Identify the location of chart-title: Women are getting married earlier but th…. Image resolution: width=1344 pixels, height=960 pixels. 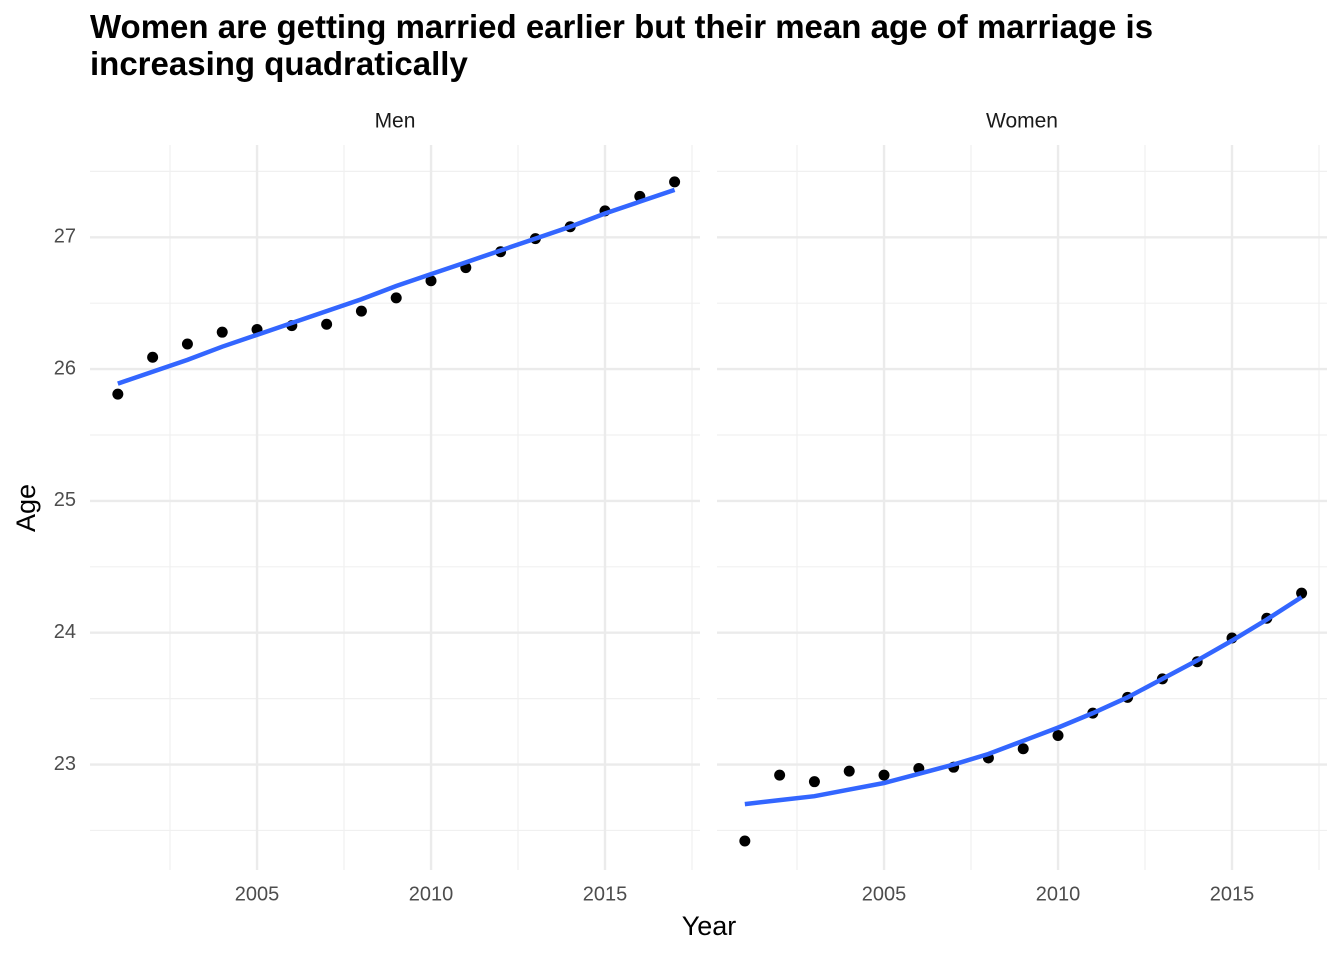
(622, 45).